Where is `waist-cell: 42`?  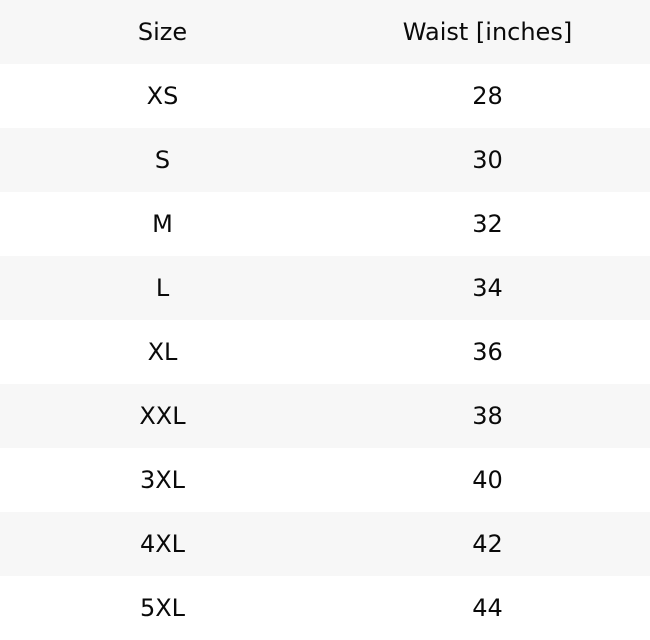
waist-cell: 42 is located at coordinates (487, 544).